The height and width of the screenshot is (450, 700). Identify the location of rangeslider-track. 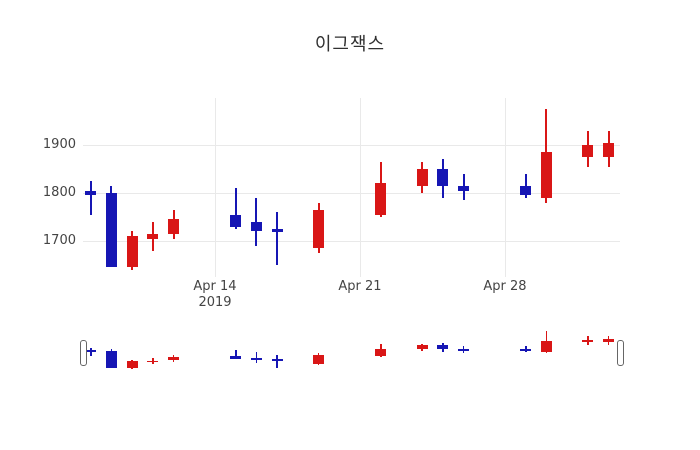
(351, 350).